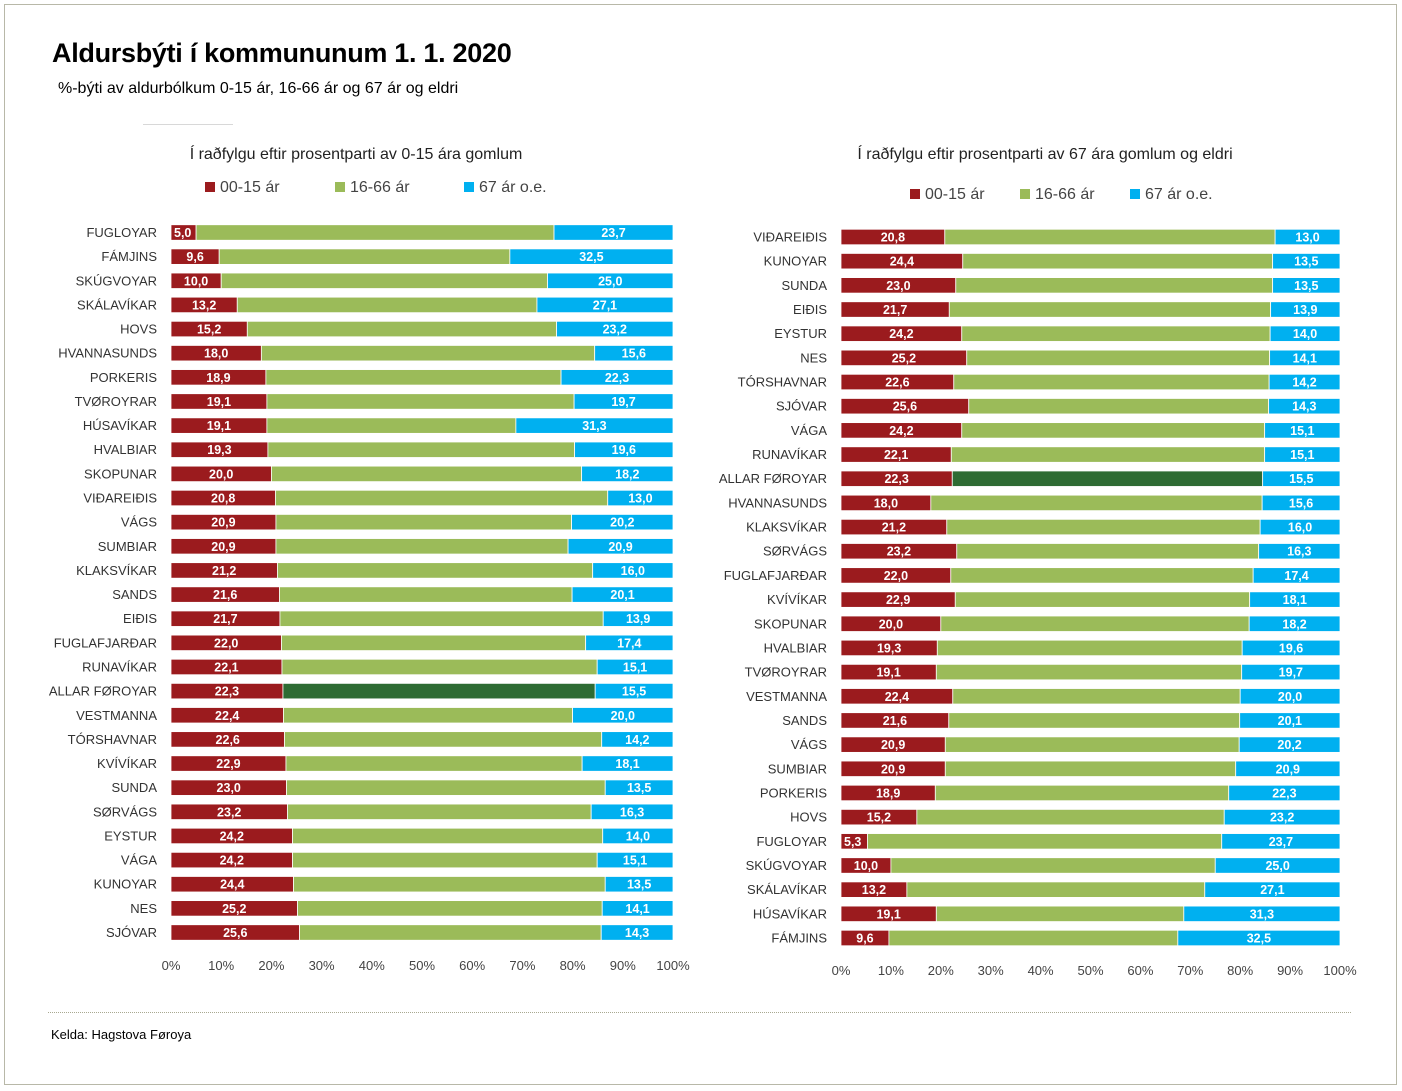 The width and height of the screenshot is (1402, 1091). Describe the element at coordinates (623, 965) in the screenshot. I see `c1-x-tick-9: 90%` at that location.